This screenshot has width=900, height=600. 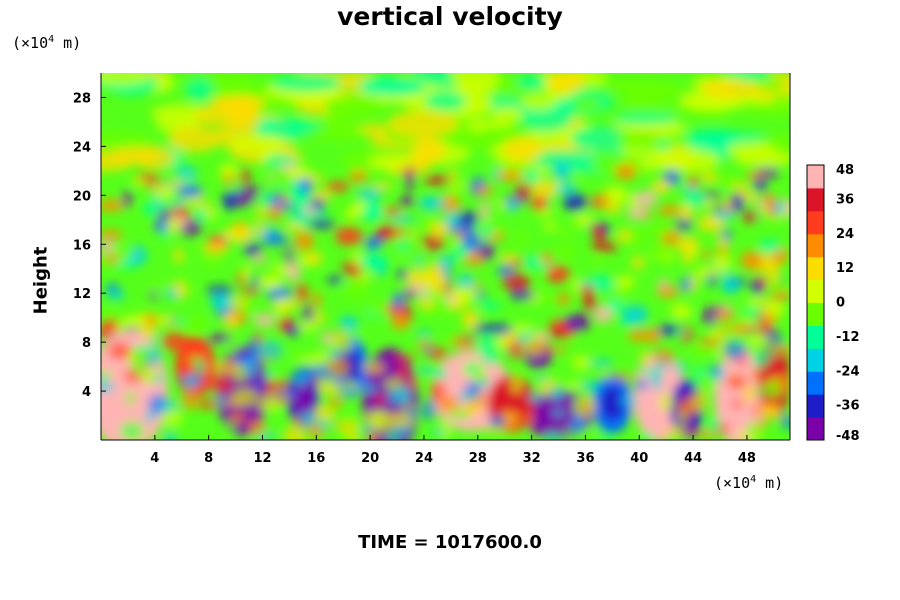 What do you see at coordinates (532, 458) in the screenshot?
I see `x-tick-label: 32` at bounding box center [532, 458].